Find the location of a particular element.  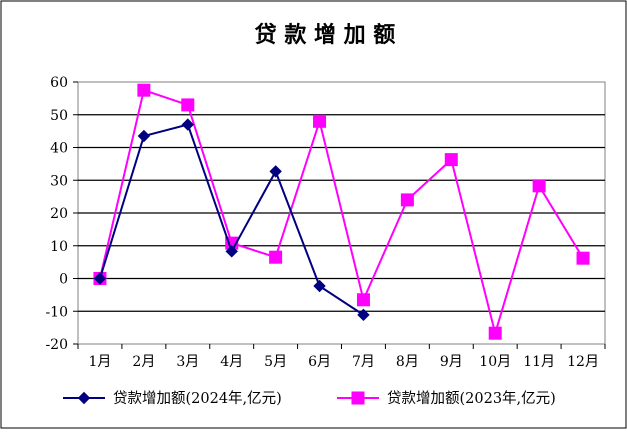

y-tick-label: 50 is located at coordinates (59, 116).